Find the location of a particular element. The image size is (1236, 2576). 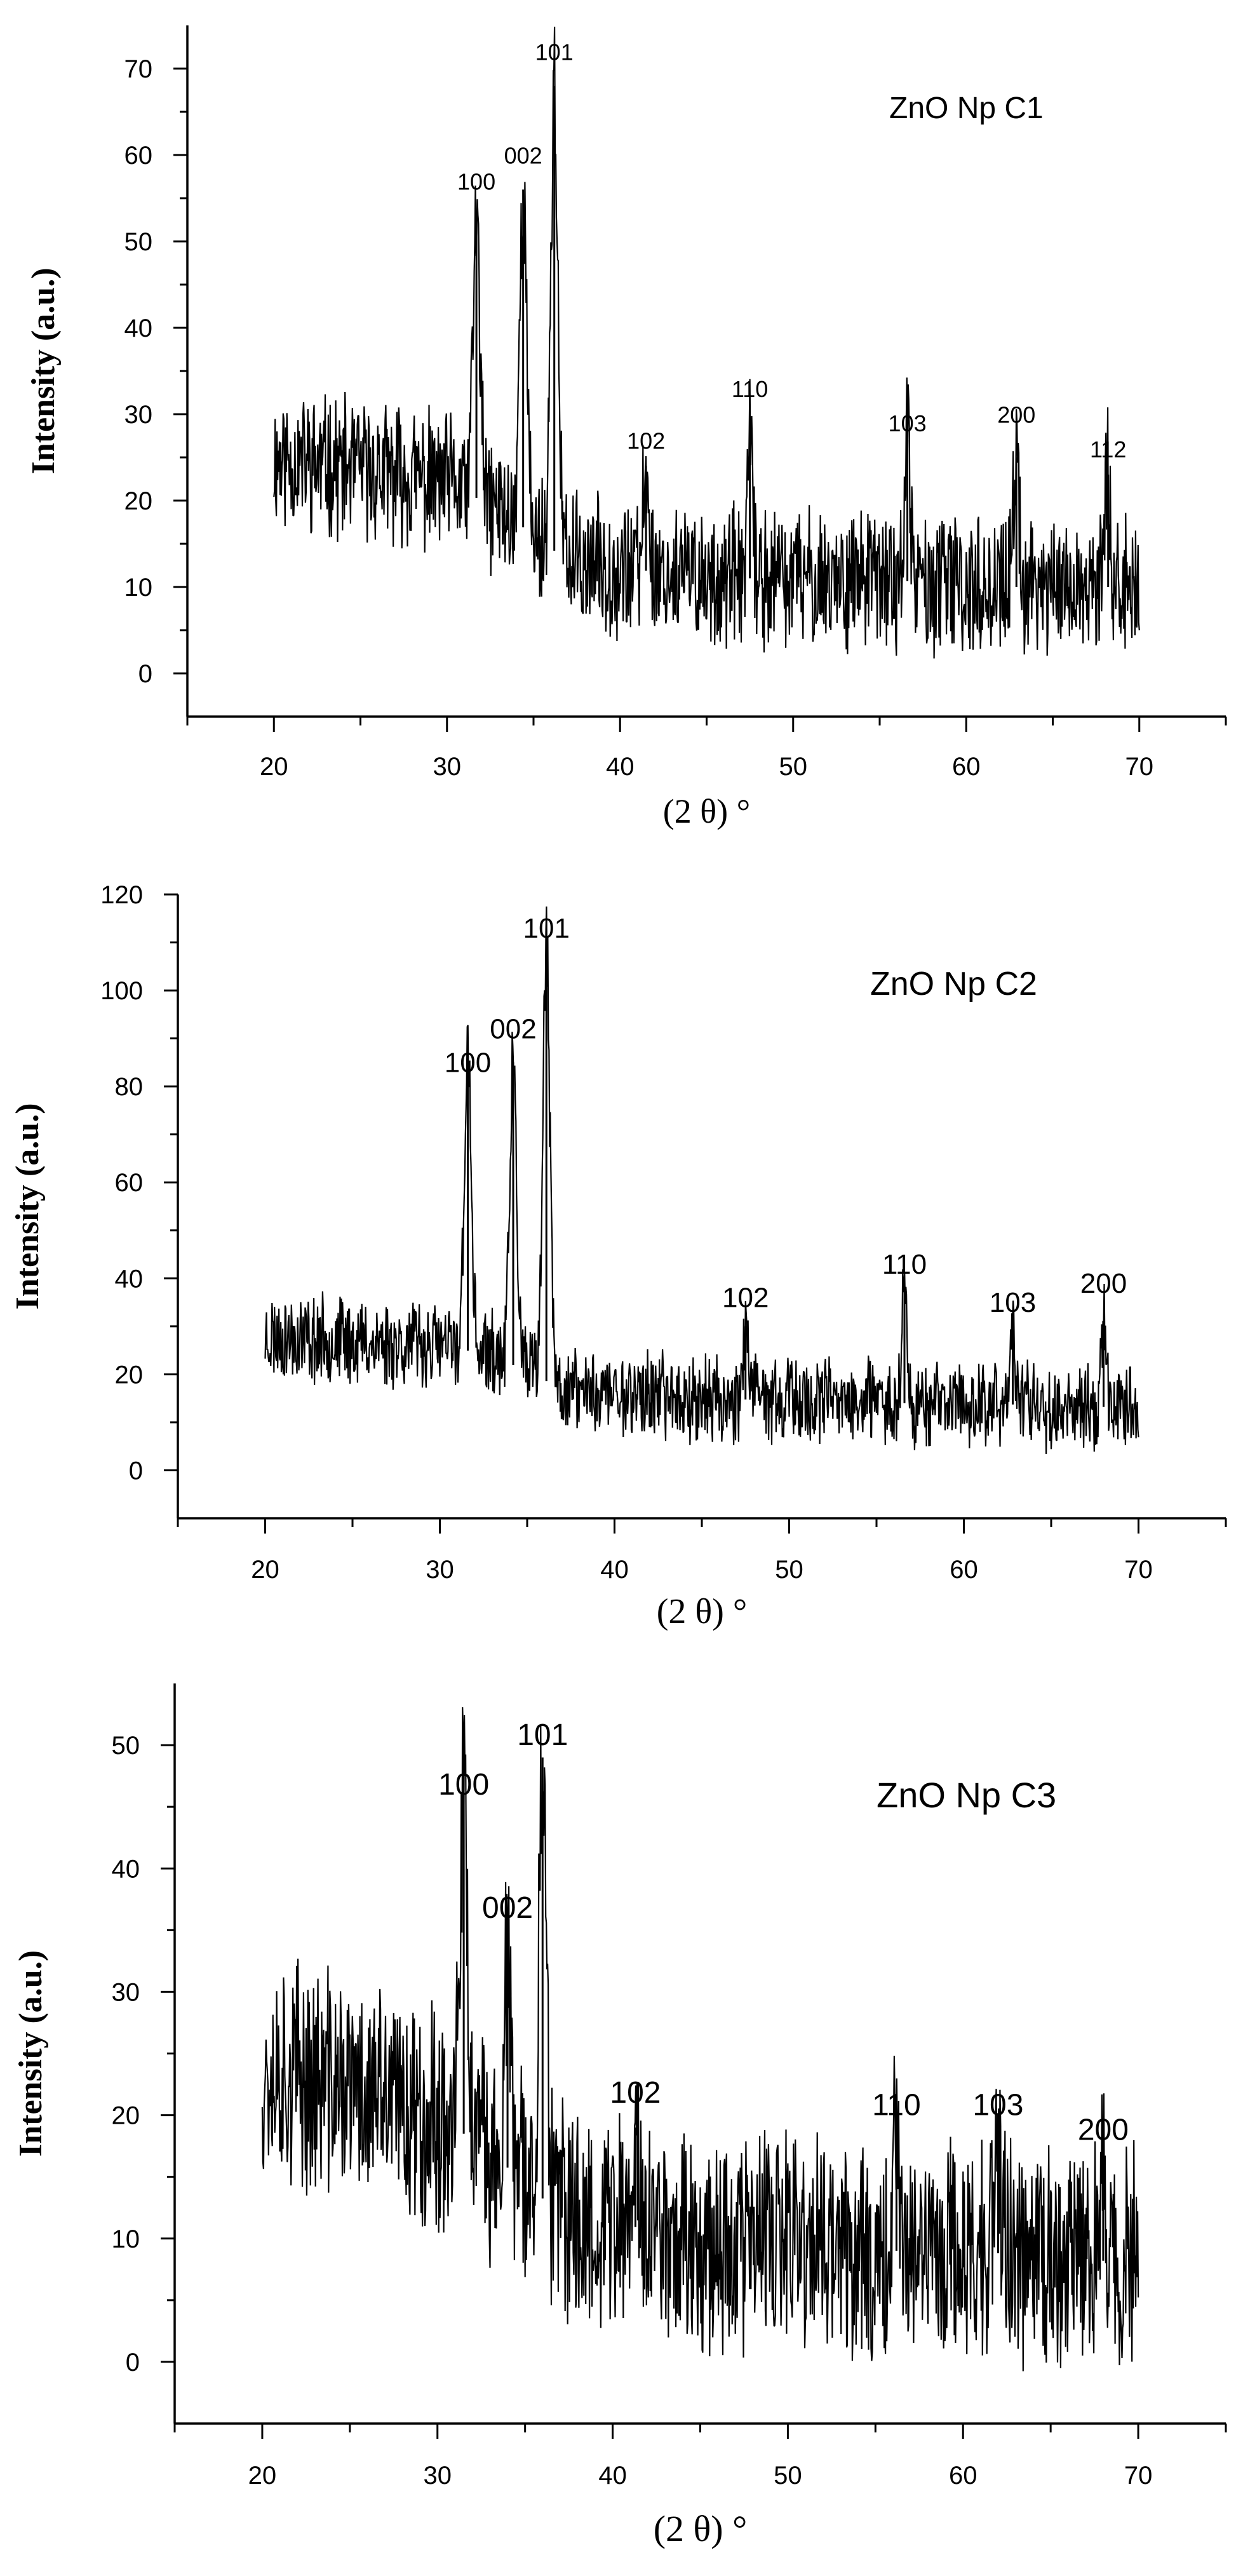

series-title: ZnO Np C2 is located at coordinates (953, 984).